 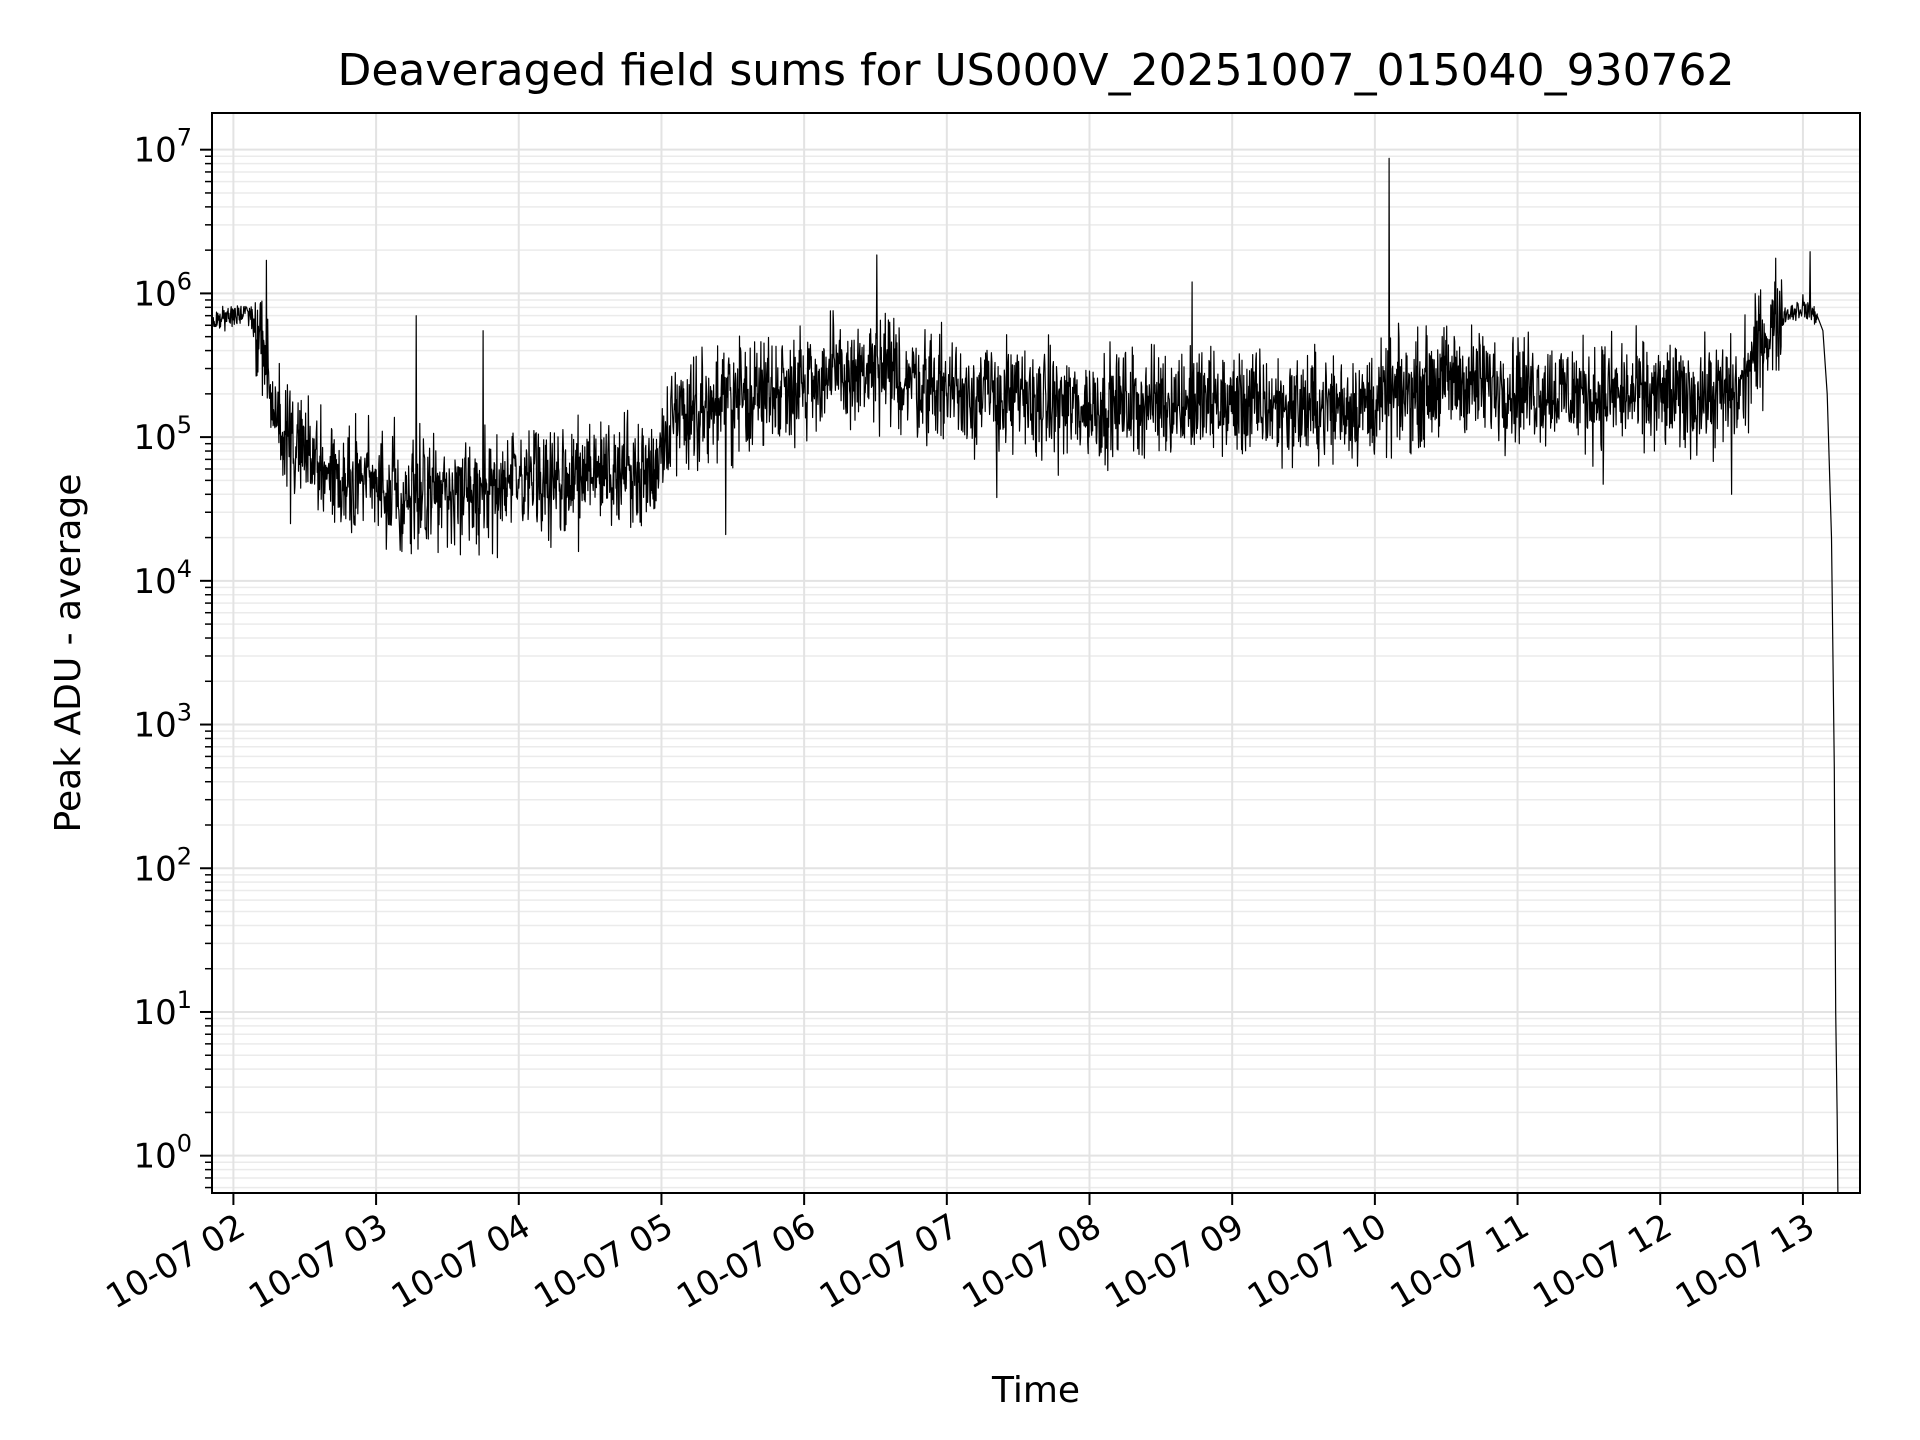 What do you see at coordinates (184, 425) in the screenshot?
I see `y-tick-label-exponent: 5` at bounding box center [184, 425].